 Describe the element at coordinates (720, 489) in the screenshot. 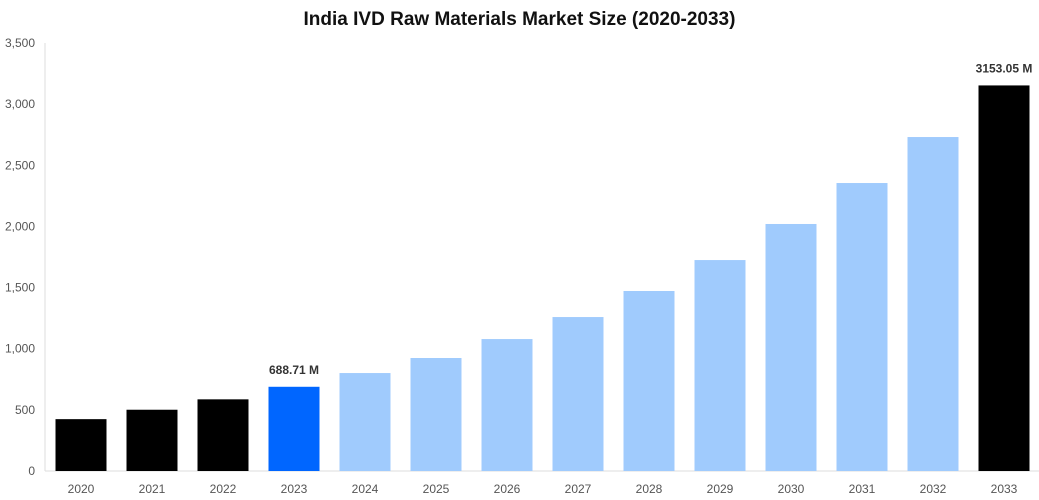

I see `x-tick-label: 2029` at that location.